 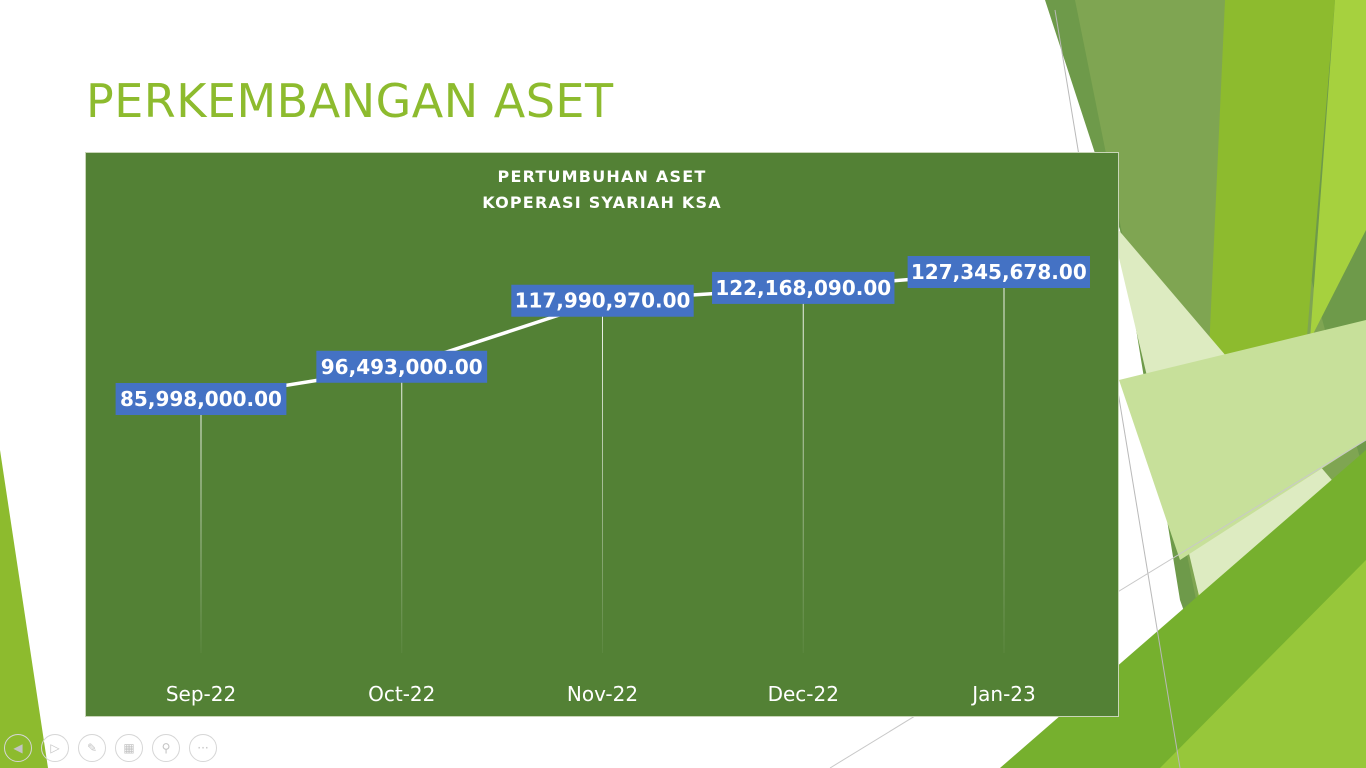 I want to click on chart-subtitle: KOPERASI SYARIAH KSA, so click(x=602, y=202).